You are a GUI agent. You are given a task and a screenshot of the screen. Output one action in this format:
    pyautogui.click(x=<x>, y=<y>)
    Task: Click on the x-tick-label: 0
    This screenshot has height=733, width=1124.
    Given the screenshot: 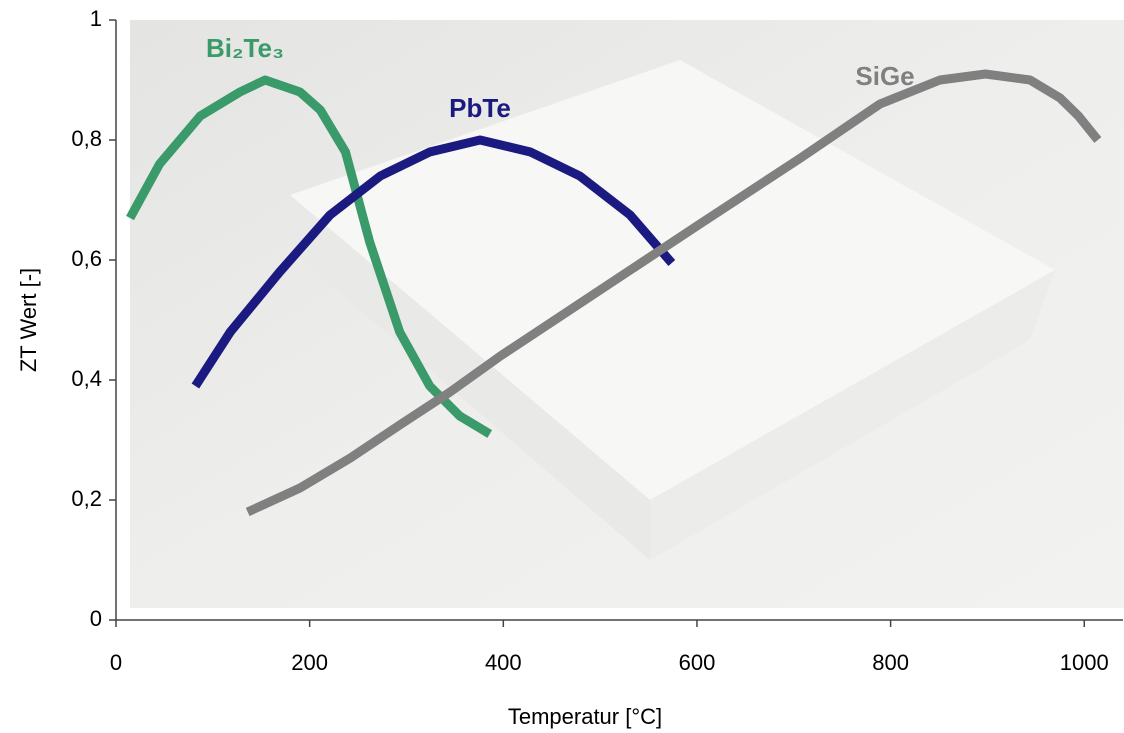 What is the action you would take?
    pyautogui.click(x=116, y=662)
    